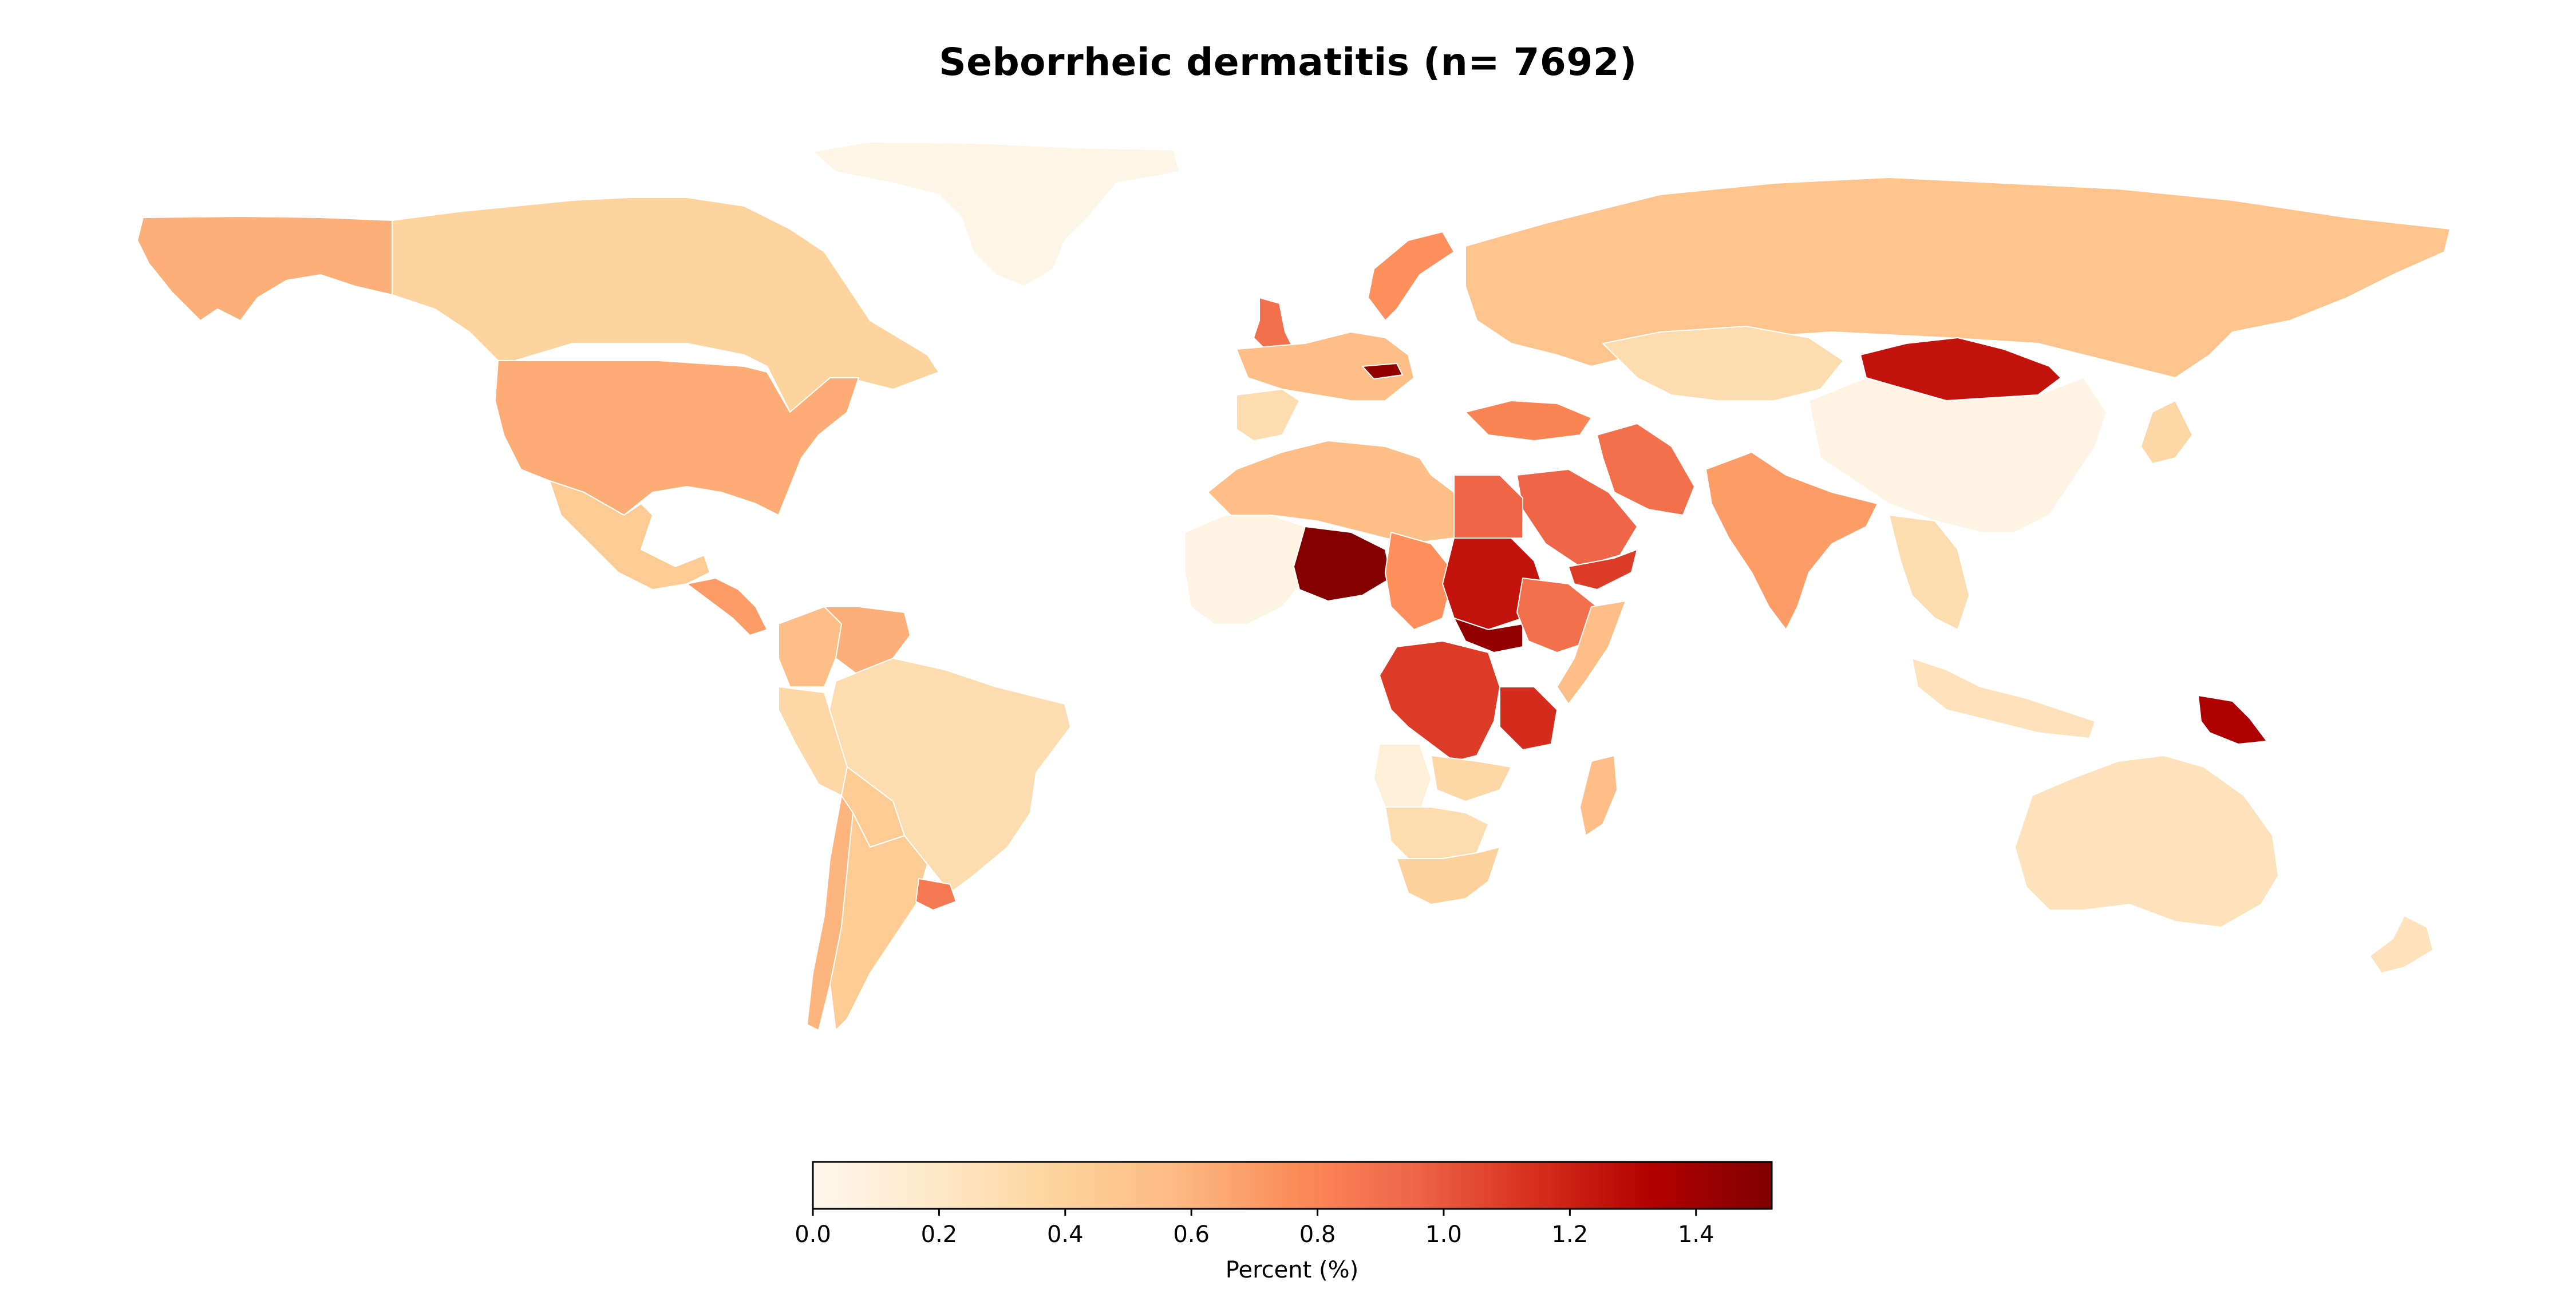 The height and width of the screenshot is (1305, 2576). Describe the element at coordinates (1958, 277) in the screenshot. I see `region-russia` at that location.